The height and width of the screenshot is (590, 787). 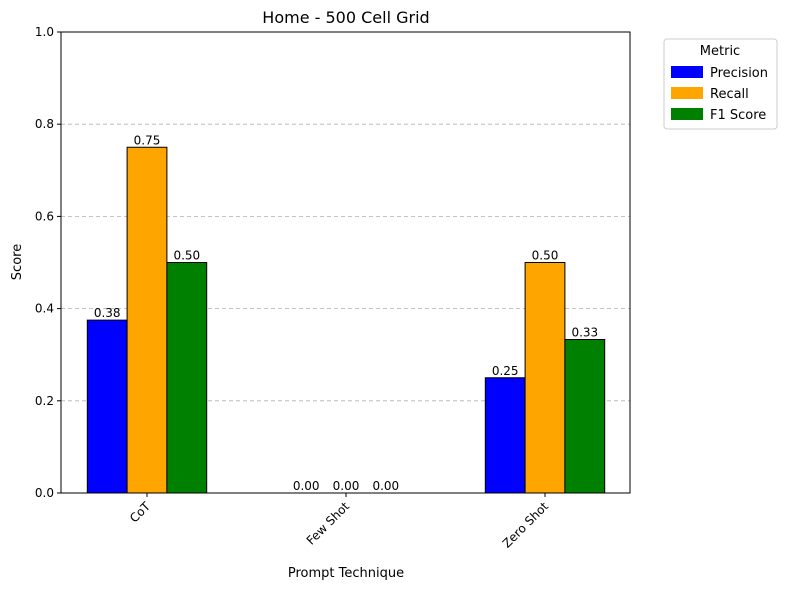 I want to click on legend-swatch-precision, so click(x=687, y=72).